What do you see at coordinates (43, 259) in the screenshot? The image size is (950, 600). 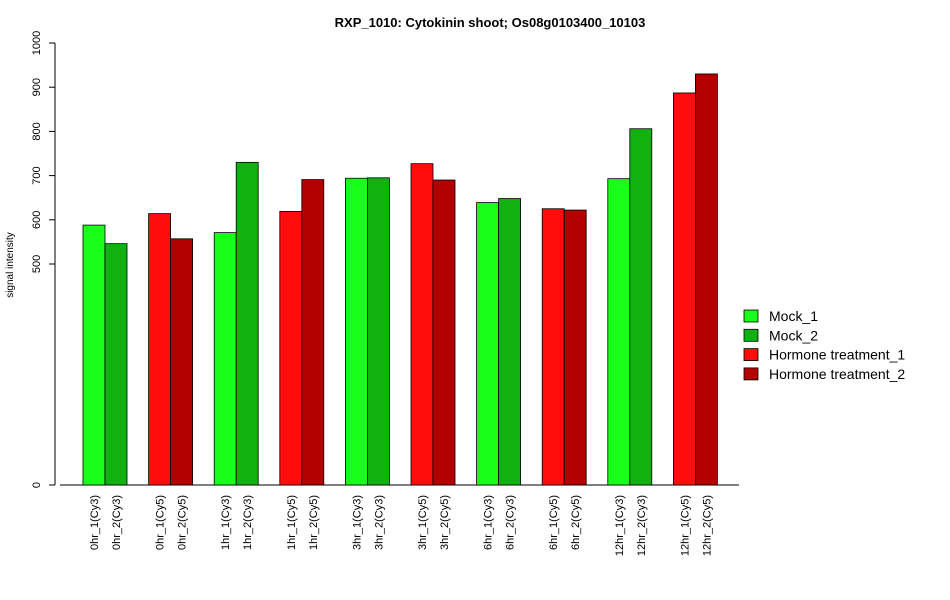 I see `y-axis: 0 500 600 700 800 900 1000` at bounding box center [43, 259].